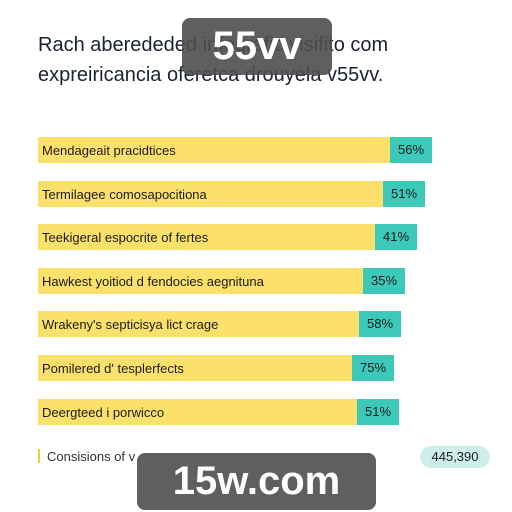 The height and width of the screenshot is (512, 512). What do you see at coordinates (109, 150) in the screenshot?
I see `row-label: Mendageait pracidtices` at bounding box center [109, 150].